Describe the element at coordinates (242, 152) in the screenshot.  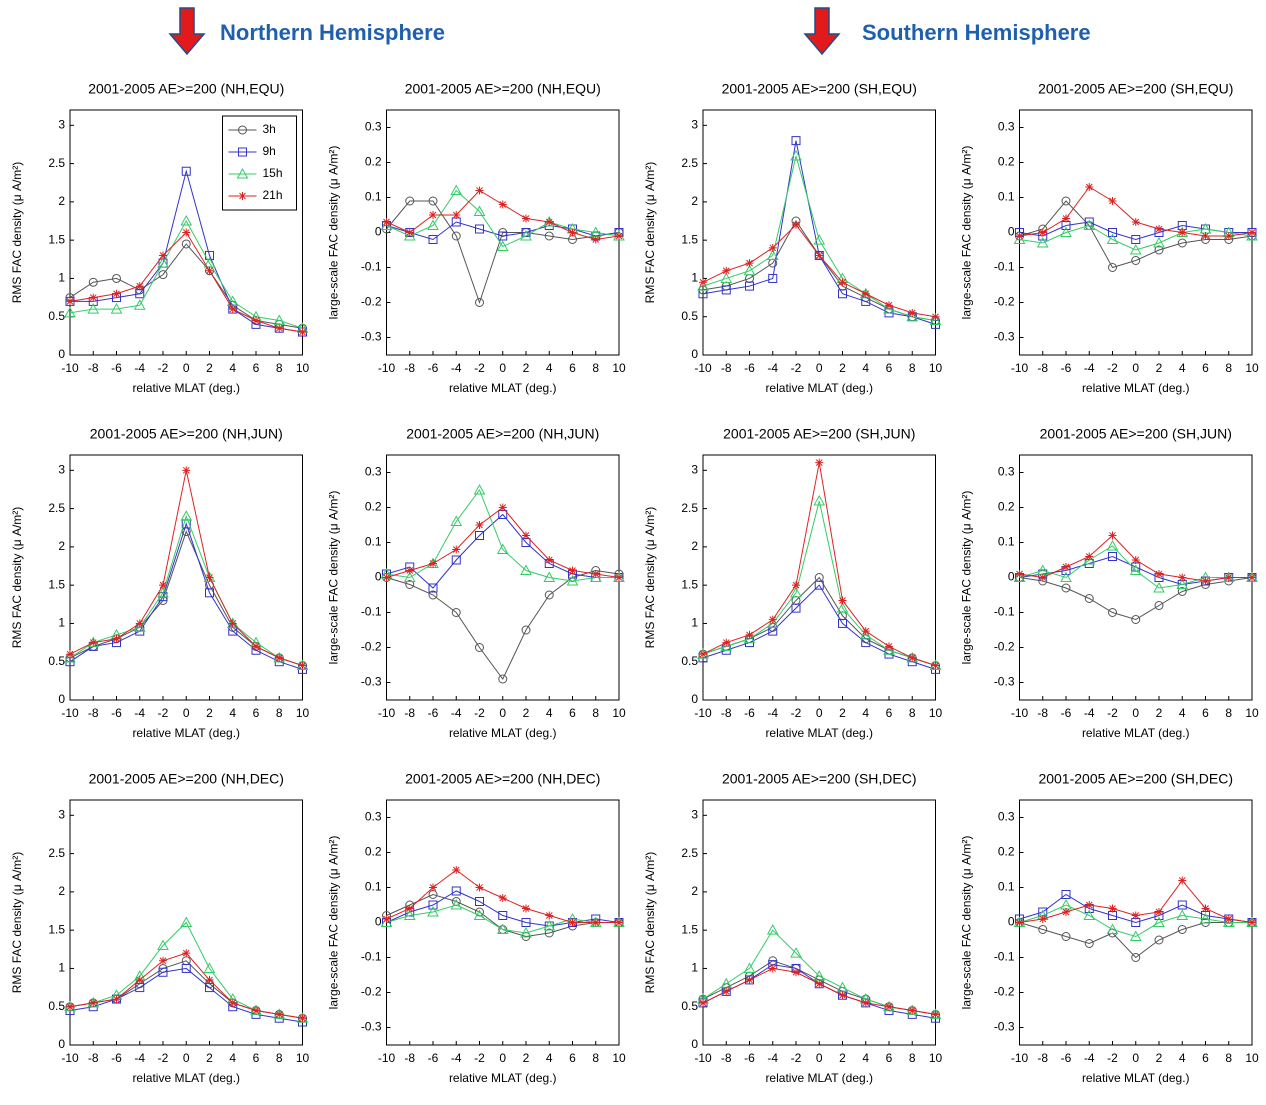
I see `legend-marker` at that location.